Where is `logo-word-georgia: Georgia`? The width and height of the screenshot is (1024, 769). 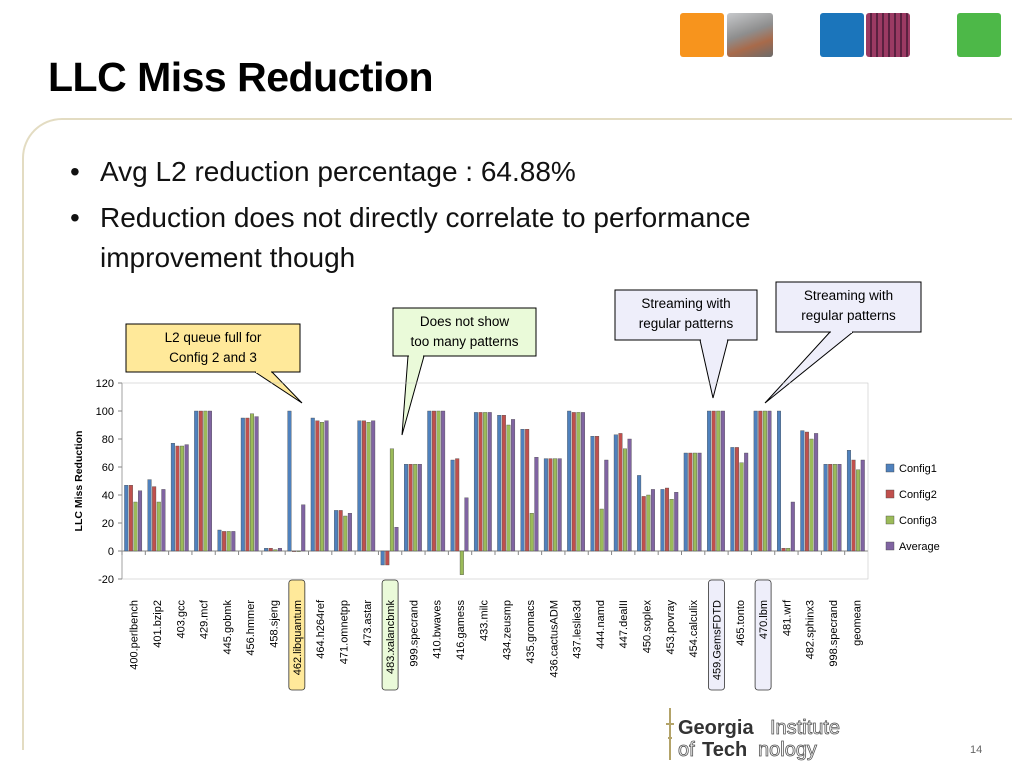 logo-word-georgia: Georgia is located at coordinates (716, 728).